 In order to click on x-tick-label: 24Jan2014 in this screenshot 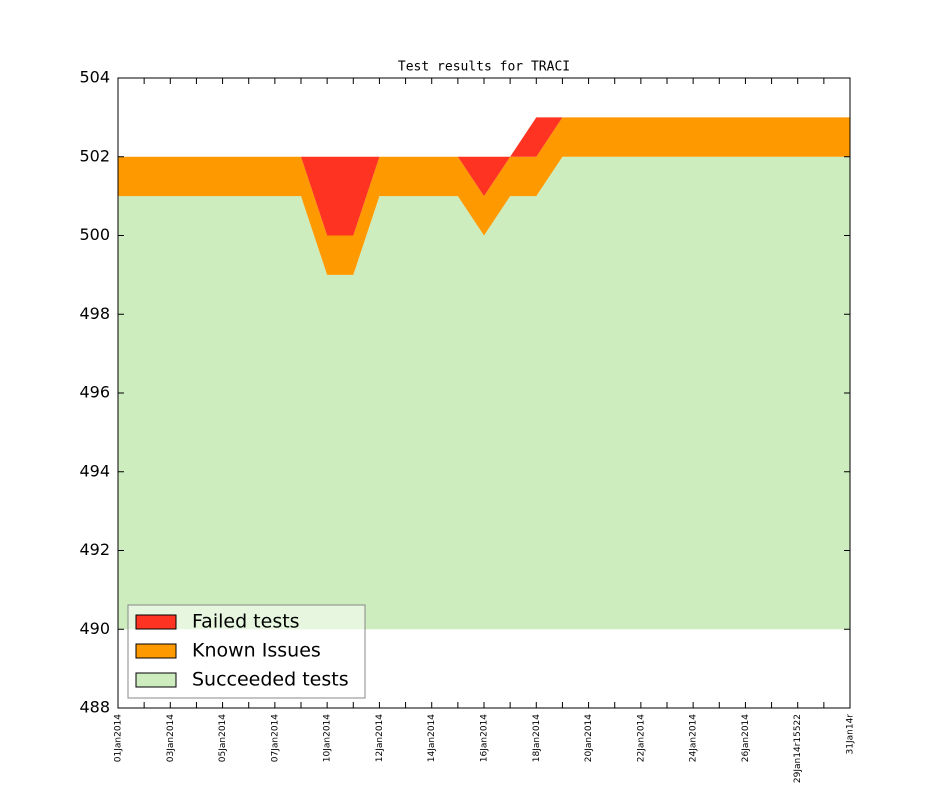, I will do `click(694, 738)`.